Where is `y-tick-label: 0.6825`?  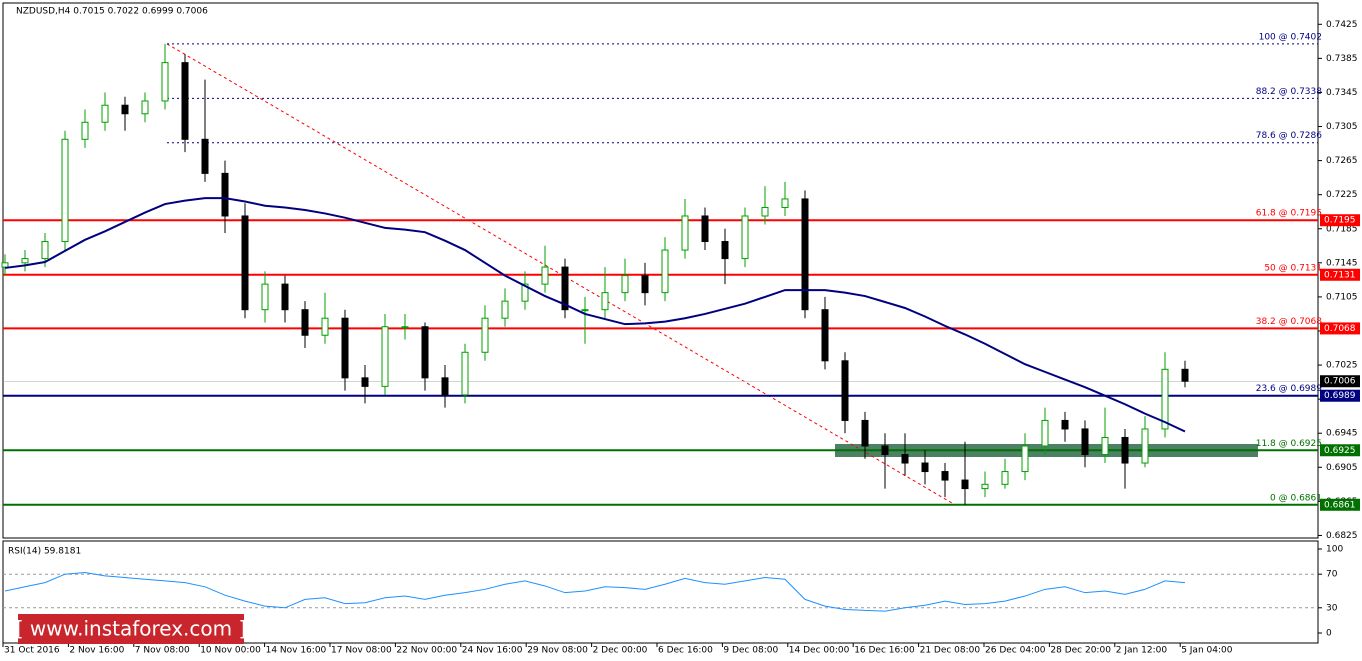 y-tick-label: 0.6825 is located at coordinates (1342, 536).